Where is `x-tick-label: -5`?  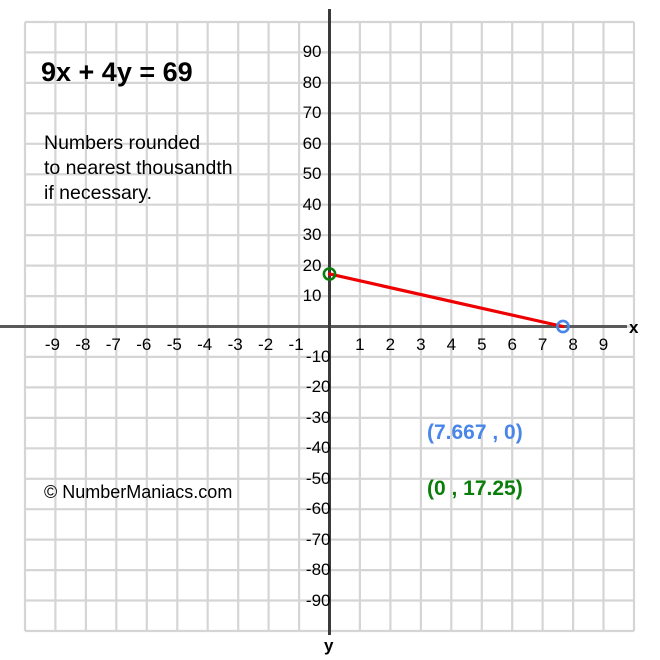
x-tick-label: -5 is located at coordinates (174, 344).